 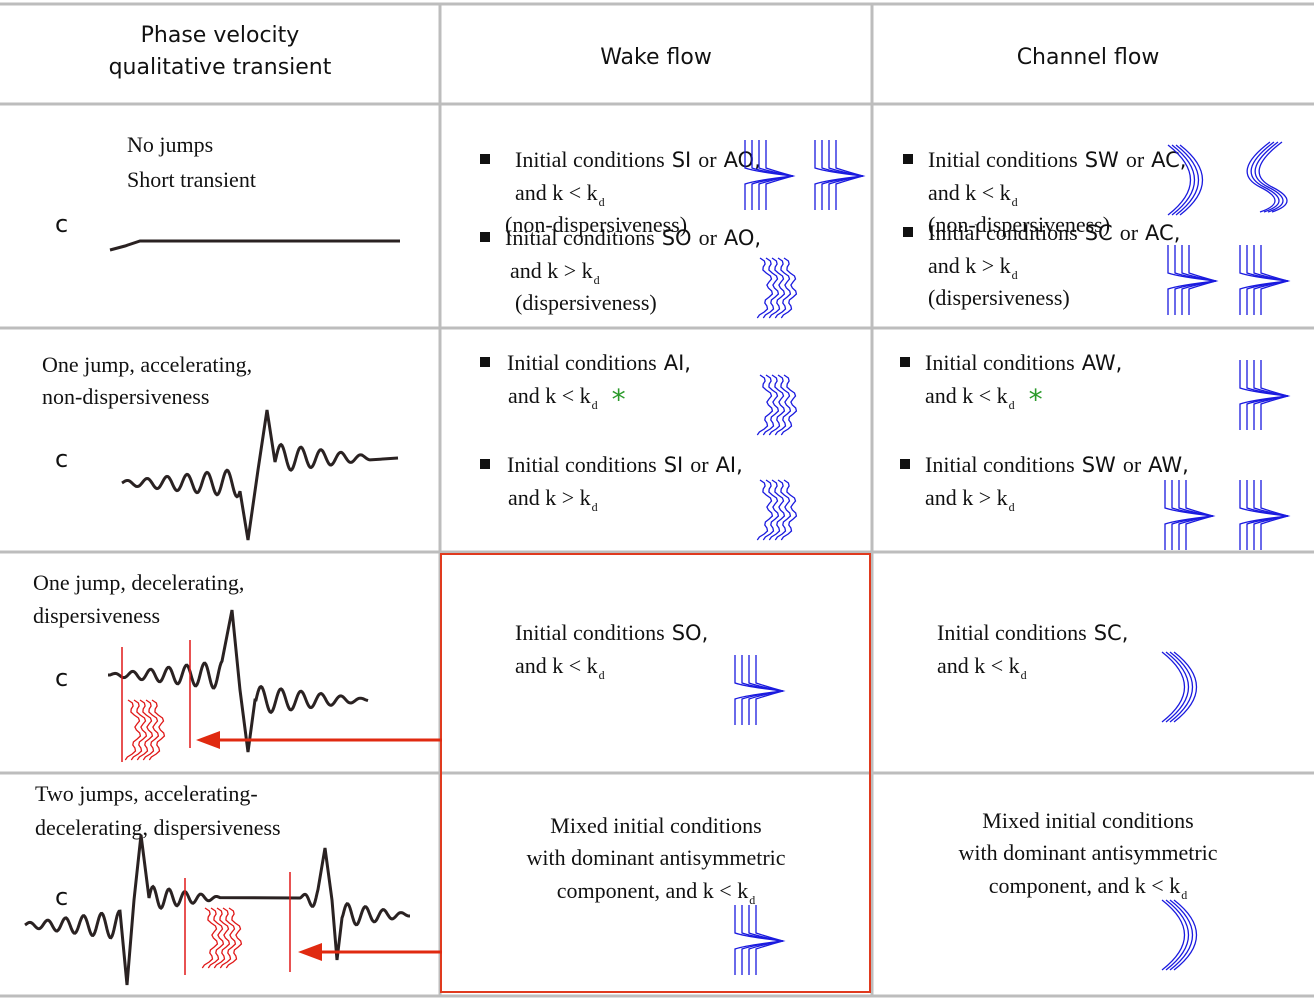 What do you see at coordinates (619, 399) in the screenshot?
I see `asterisk: *` at bounding box center [619, 399].